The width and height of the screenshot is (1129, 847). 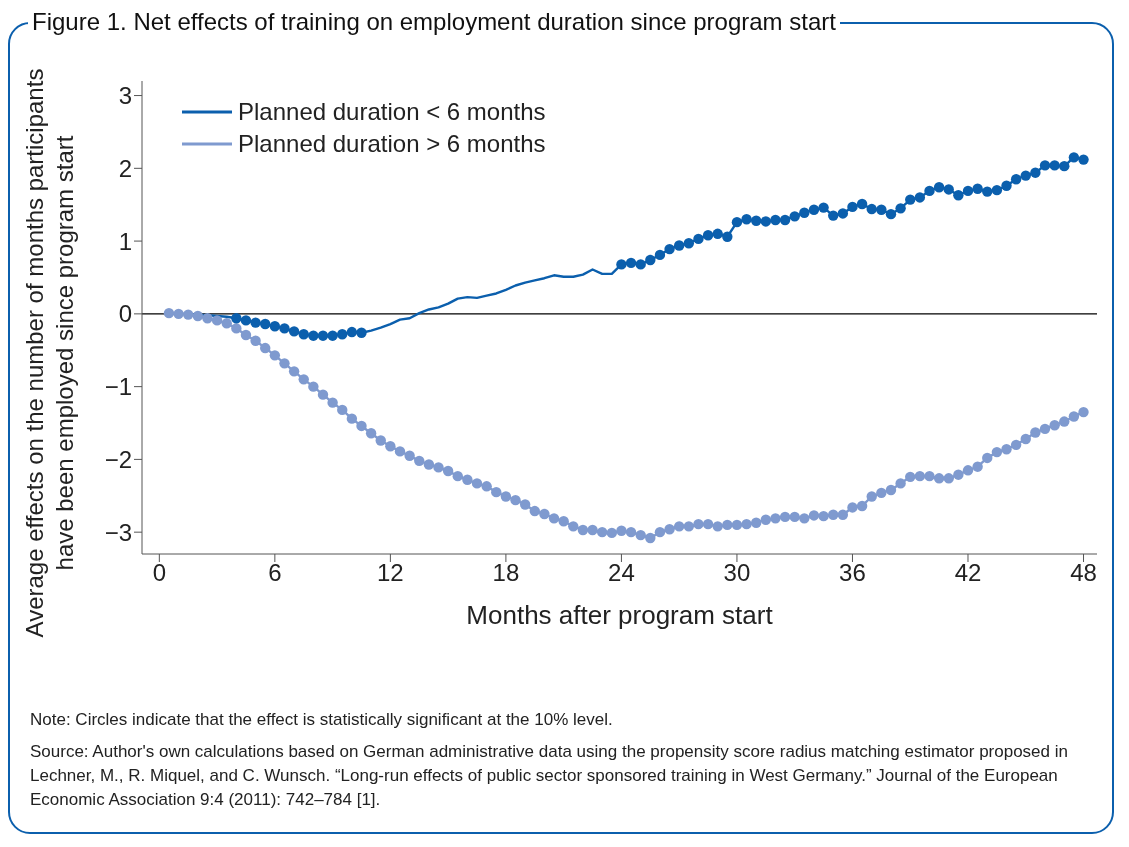 I want to click on text: Note: Circles indicate that the effect is statistically significant at the 10% level., so click(x=322, y=720).